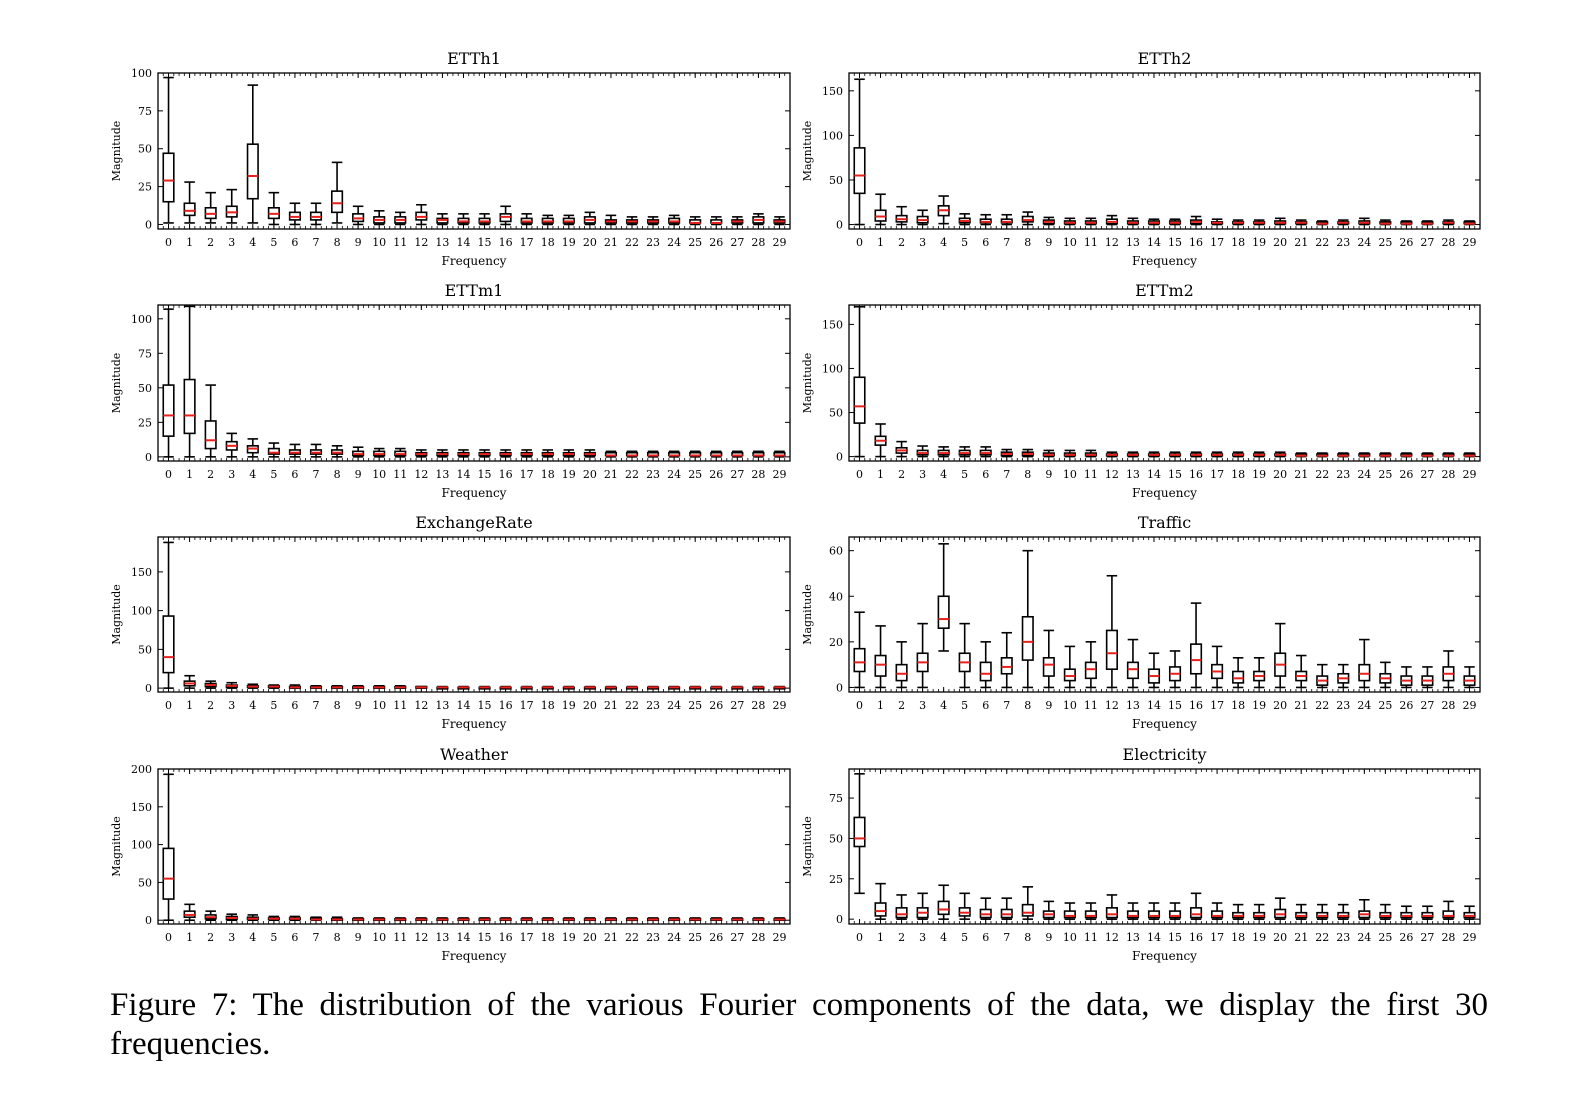 Image resolution: width=1580 pixels, height=1110 pixels. Describe the element at coordinates (316, 242) in the screenshot. I see `x-tick-label: 7` at that location.